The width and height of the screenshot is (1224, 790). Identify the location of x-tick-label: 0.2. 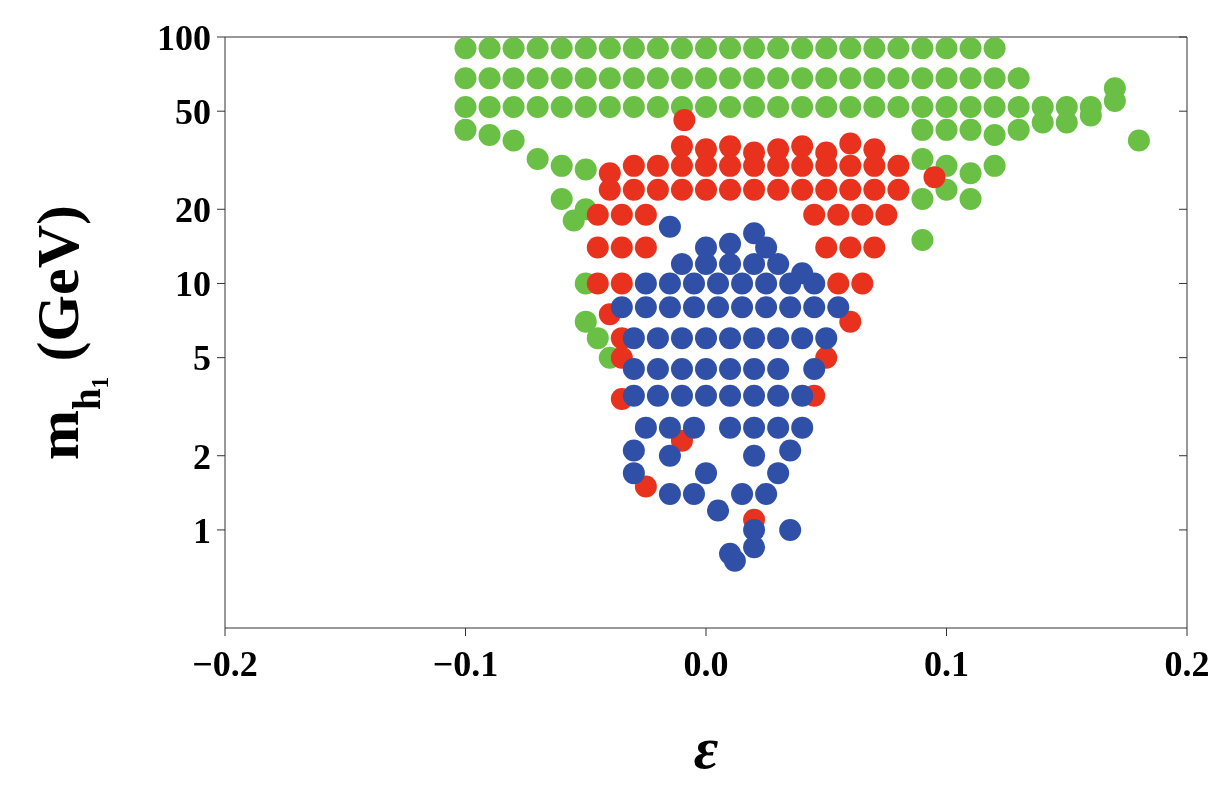
(1187, 663).